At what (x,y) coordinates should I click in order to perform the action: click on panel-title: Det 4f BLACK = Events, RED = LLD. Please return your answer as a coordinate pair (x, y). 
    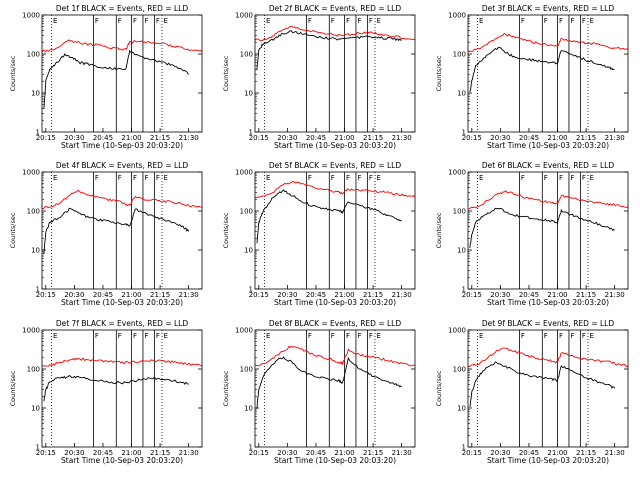
    Looking at the image, I should click on (122, 165).